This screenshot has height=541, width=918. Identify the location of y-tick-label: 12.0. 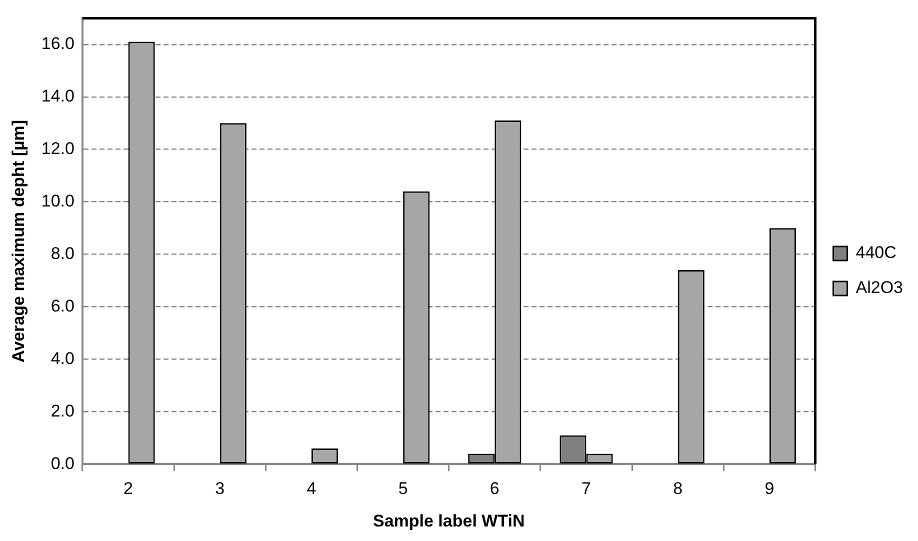
(57, 148).